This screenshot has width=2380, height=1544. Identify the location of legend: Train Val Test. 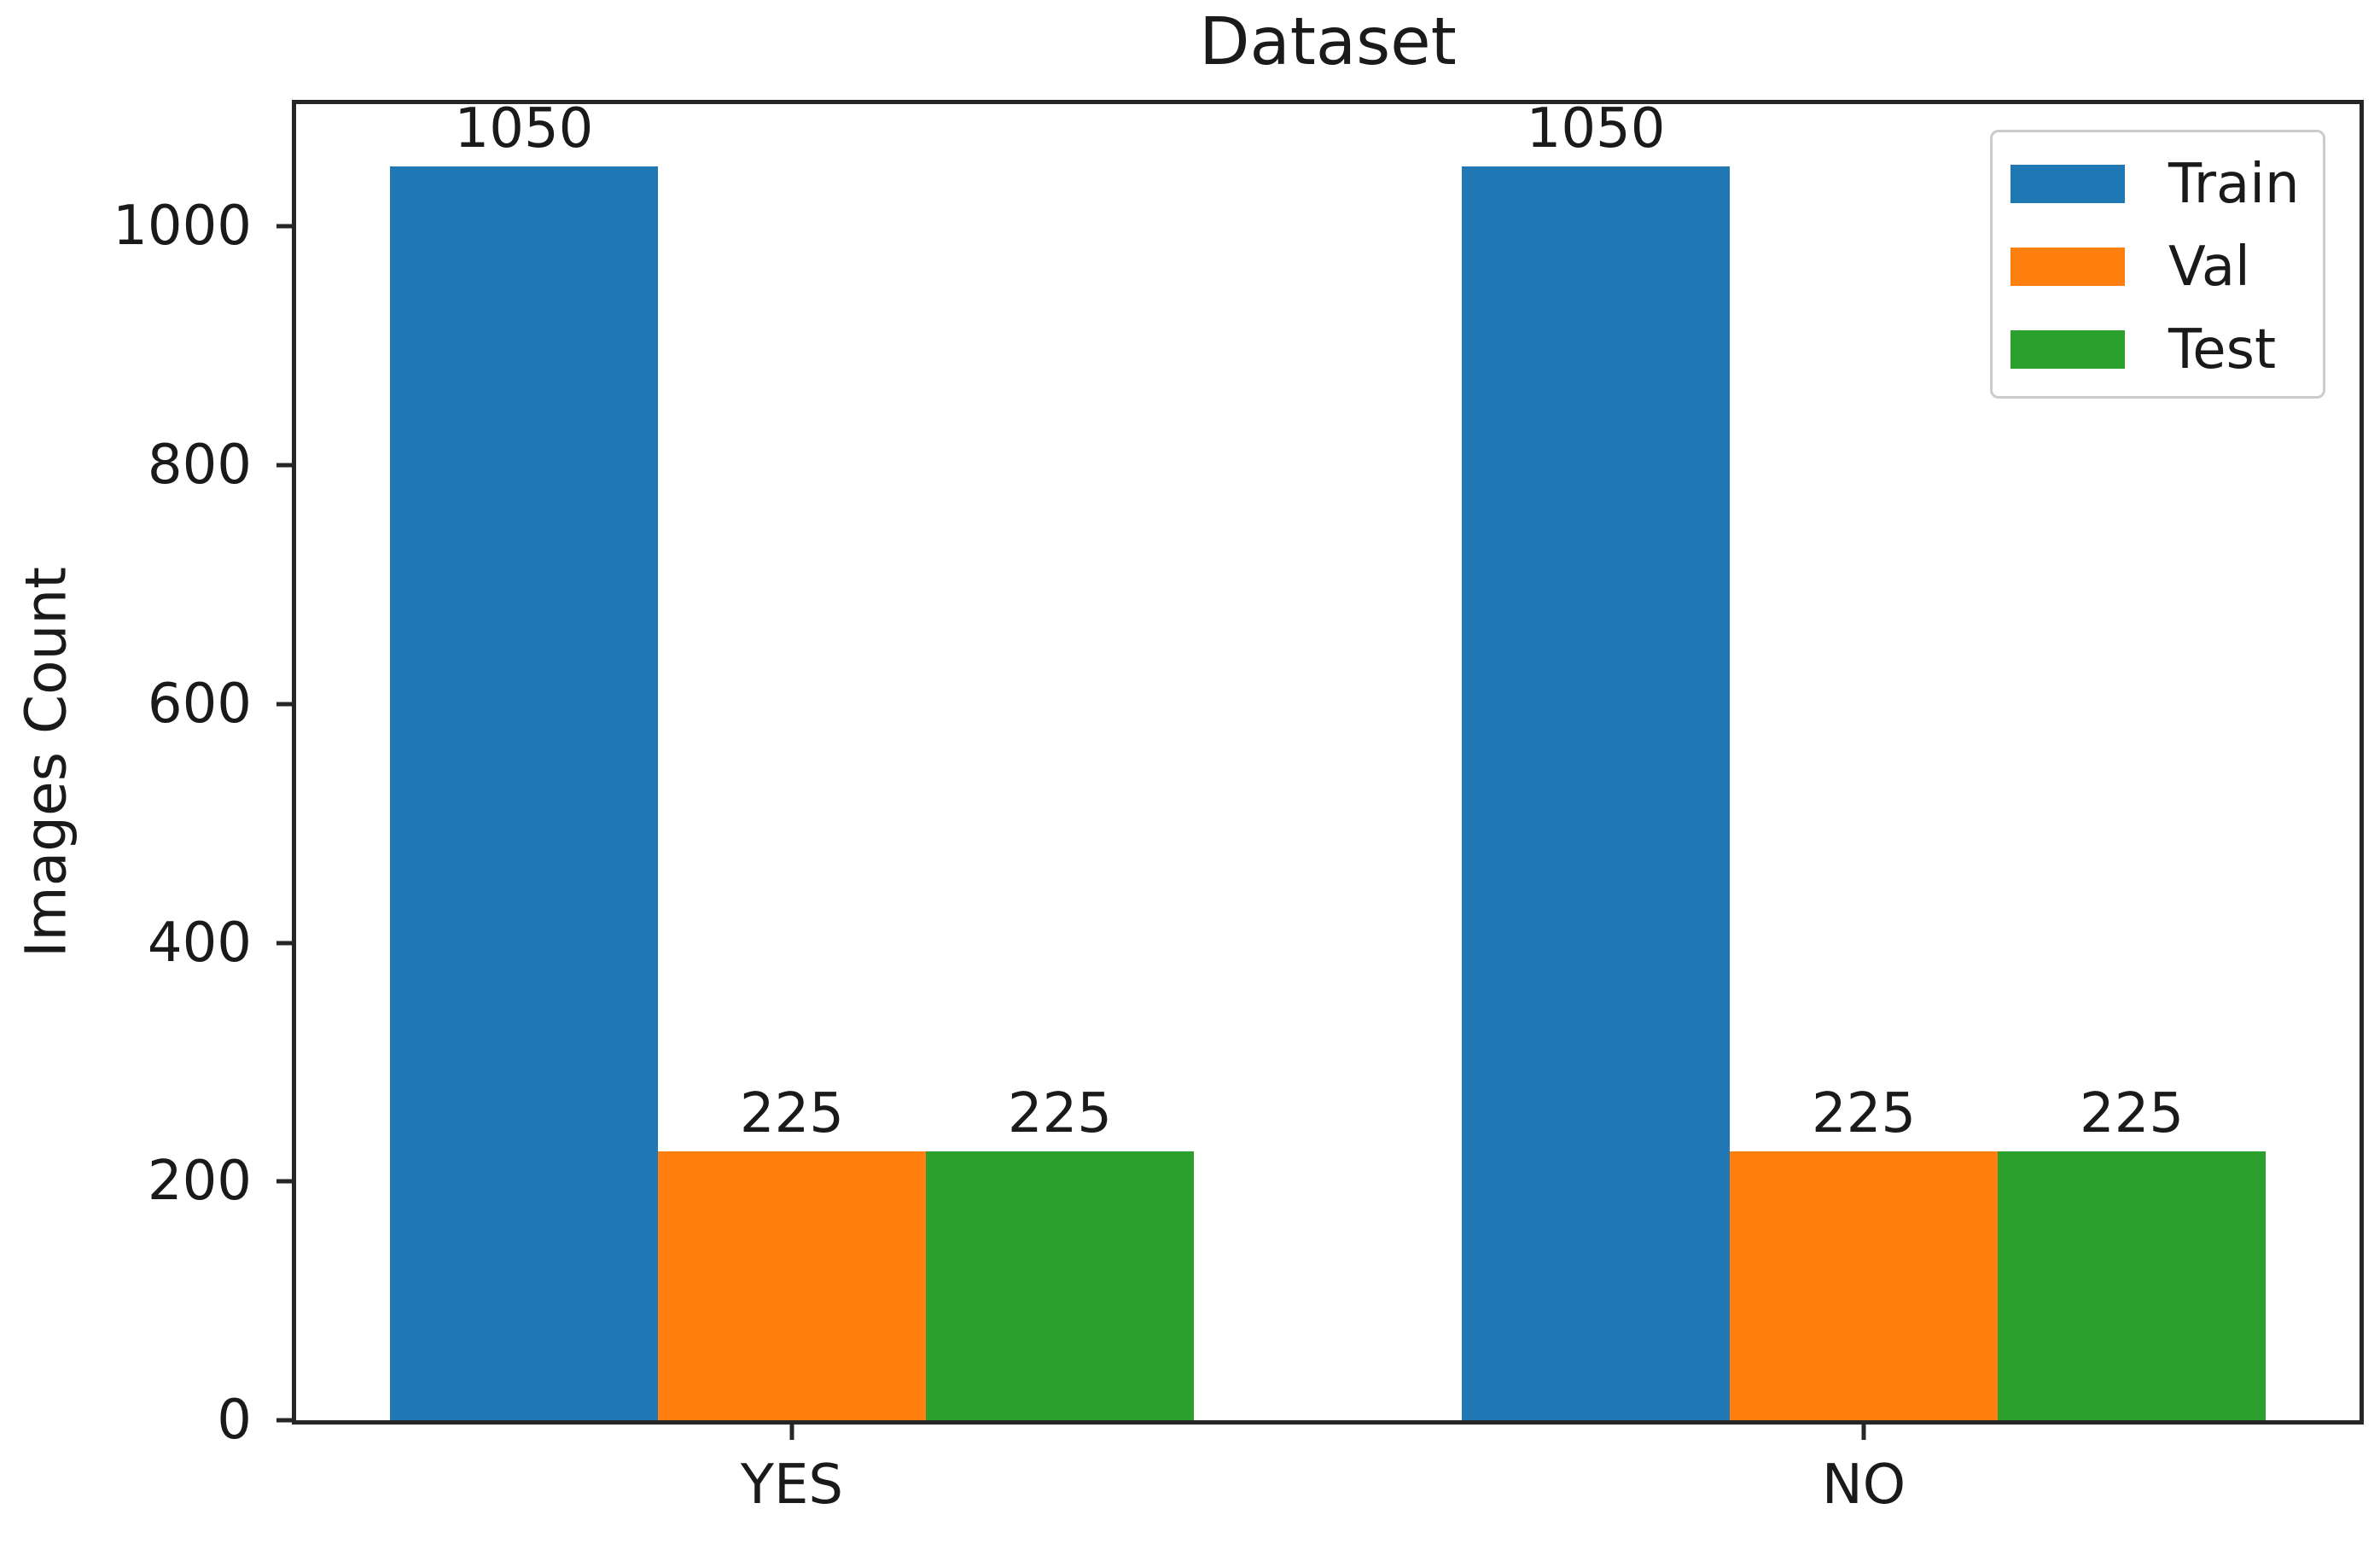
(2157, 264).